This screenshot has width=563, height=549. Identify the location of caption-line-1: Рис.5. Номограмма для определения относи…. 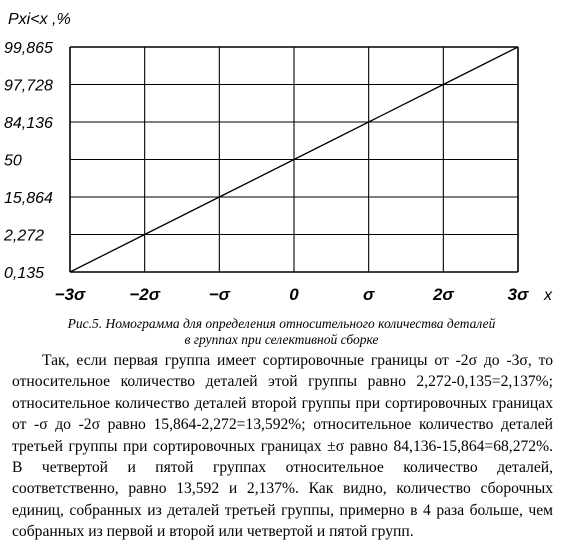
(281, 323).